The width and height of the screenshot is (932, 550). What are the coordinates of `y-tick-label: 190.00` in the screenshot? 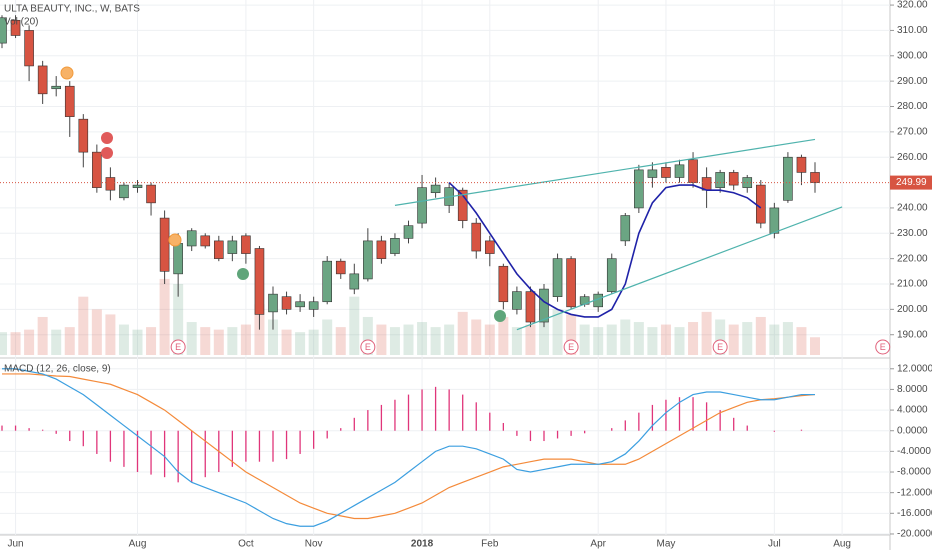 It's located at (912, 334).